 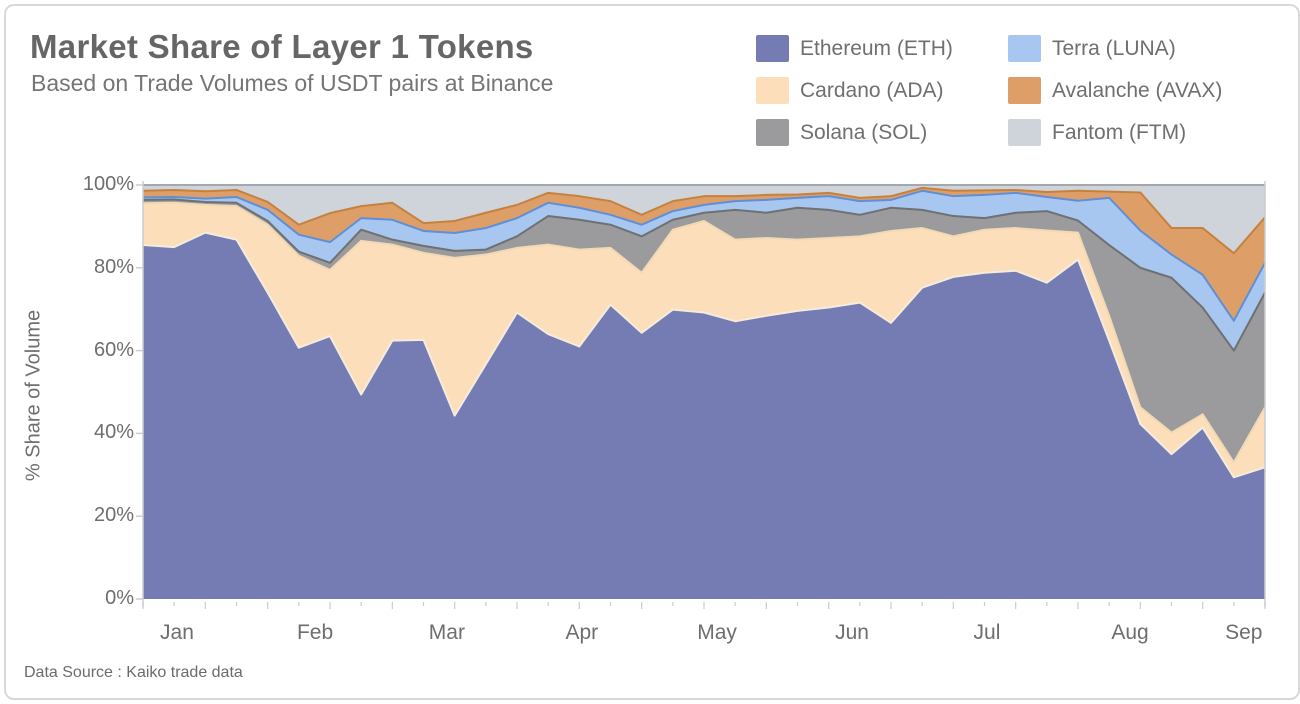 What do you see at coordinates (1130, 632) in the screenshot?
I see `x-tick-label-aug: Aug` at bounding box center [1130, 632].